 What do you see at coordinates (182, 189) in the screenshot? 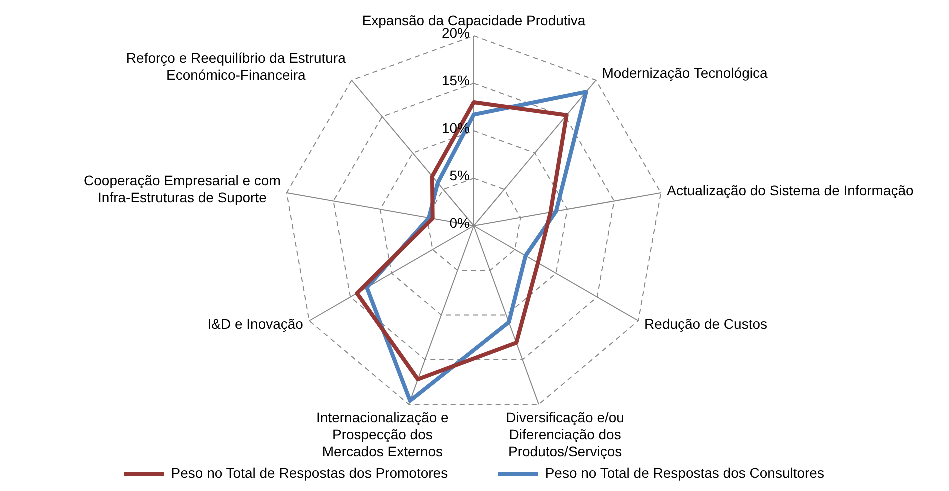
I see `spoke-label: Cooperação Empresarial e com Infra-Estruturas de Suporte` at bounding box center [182, 189].